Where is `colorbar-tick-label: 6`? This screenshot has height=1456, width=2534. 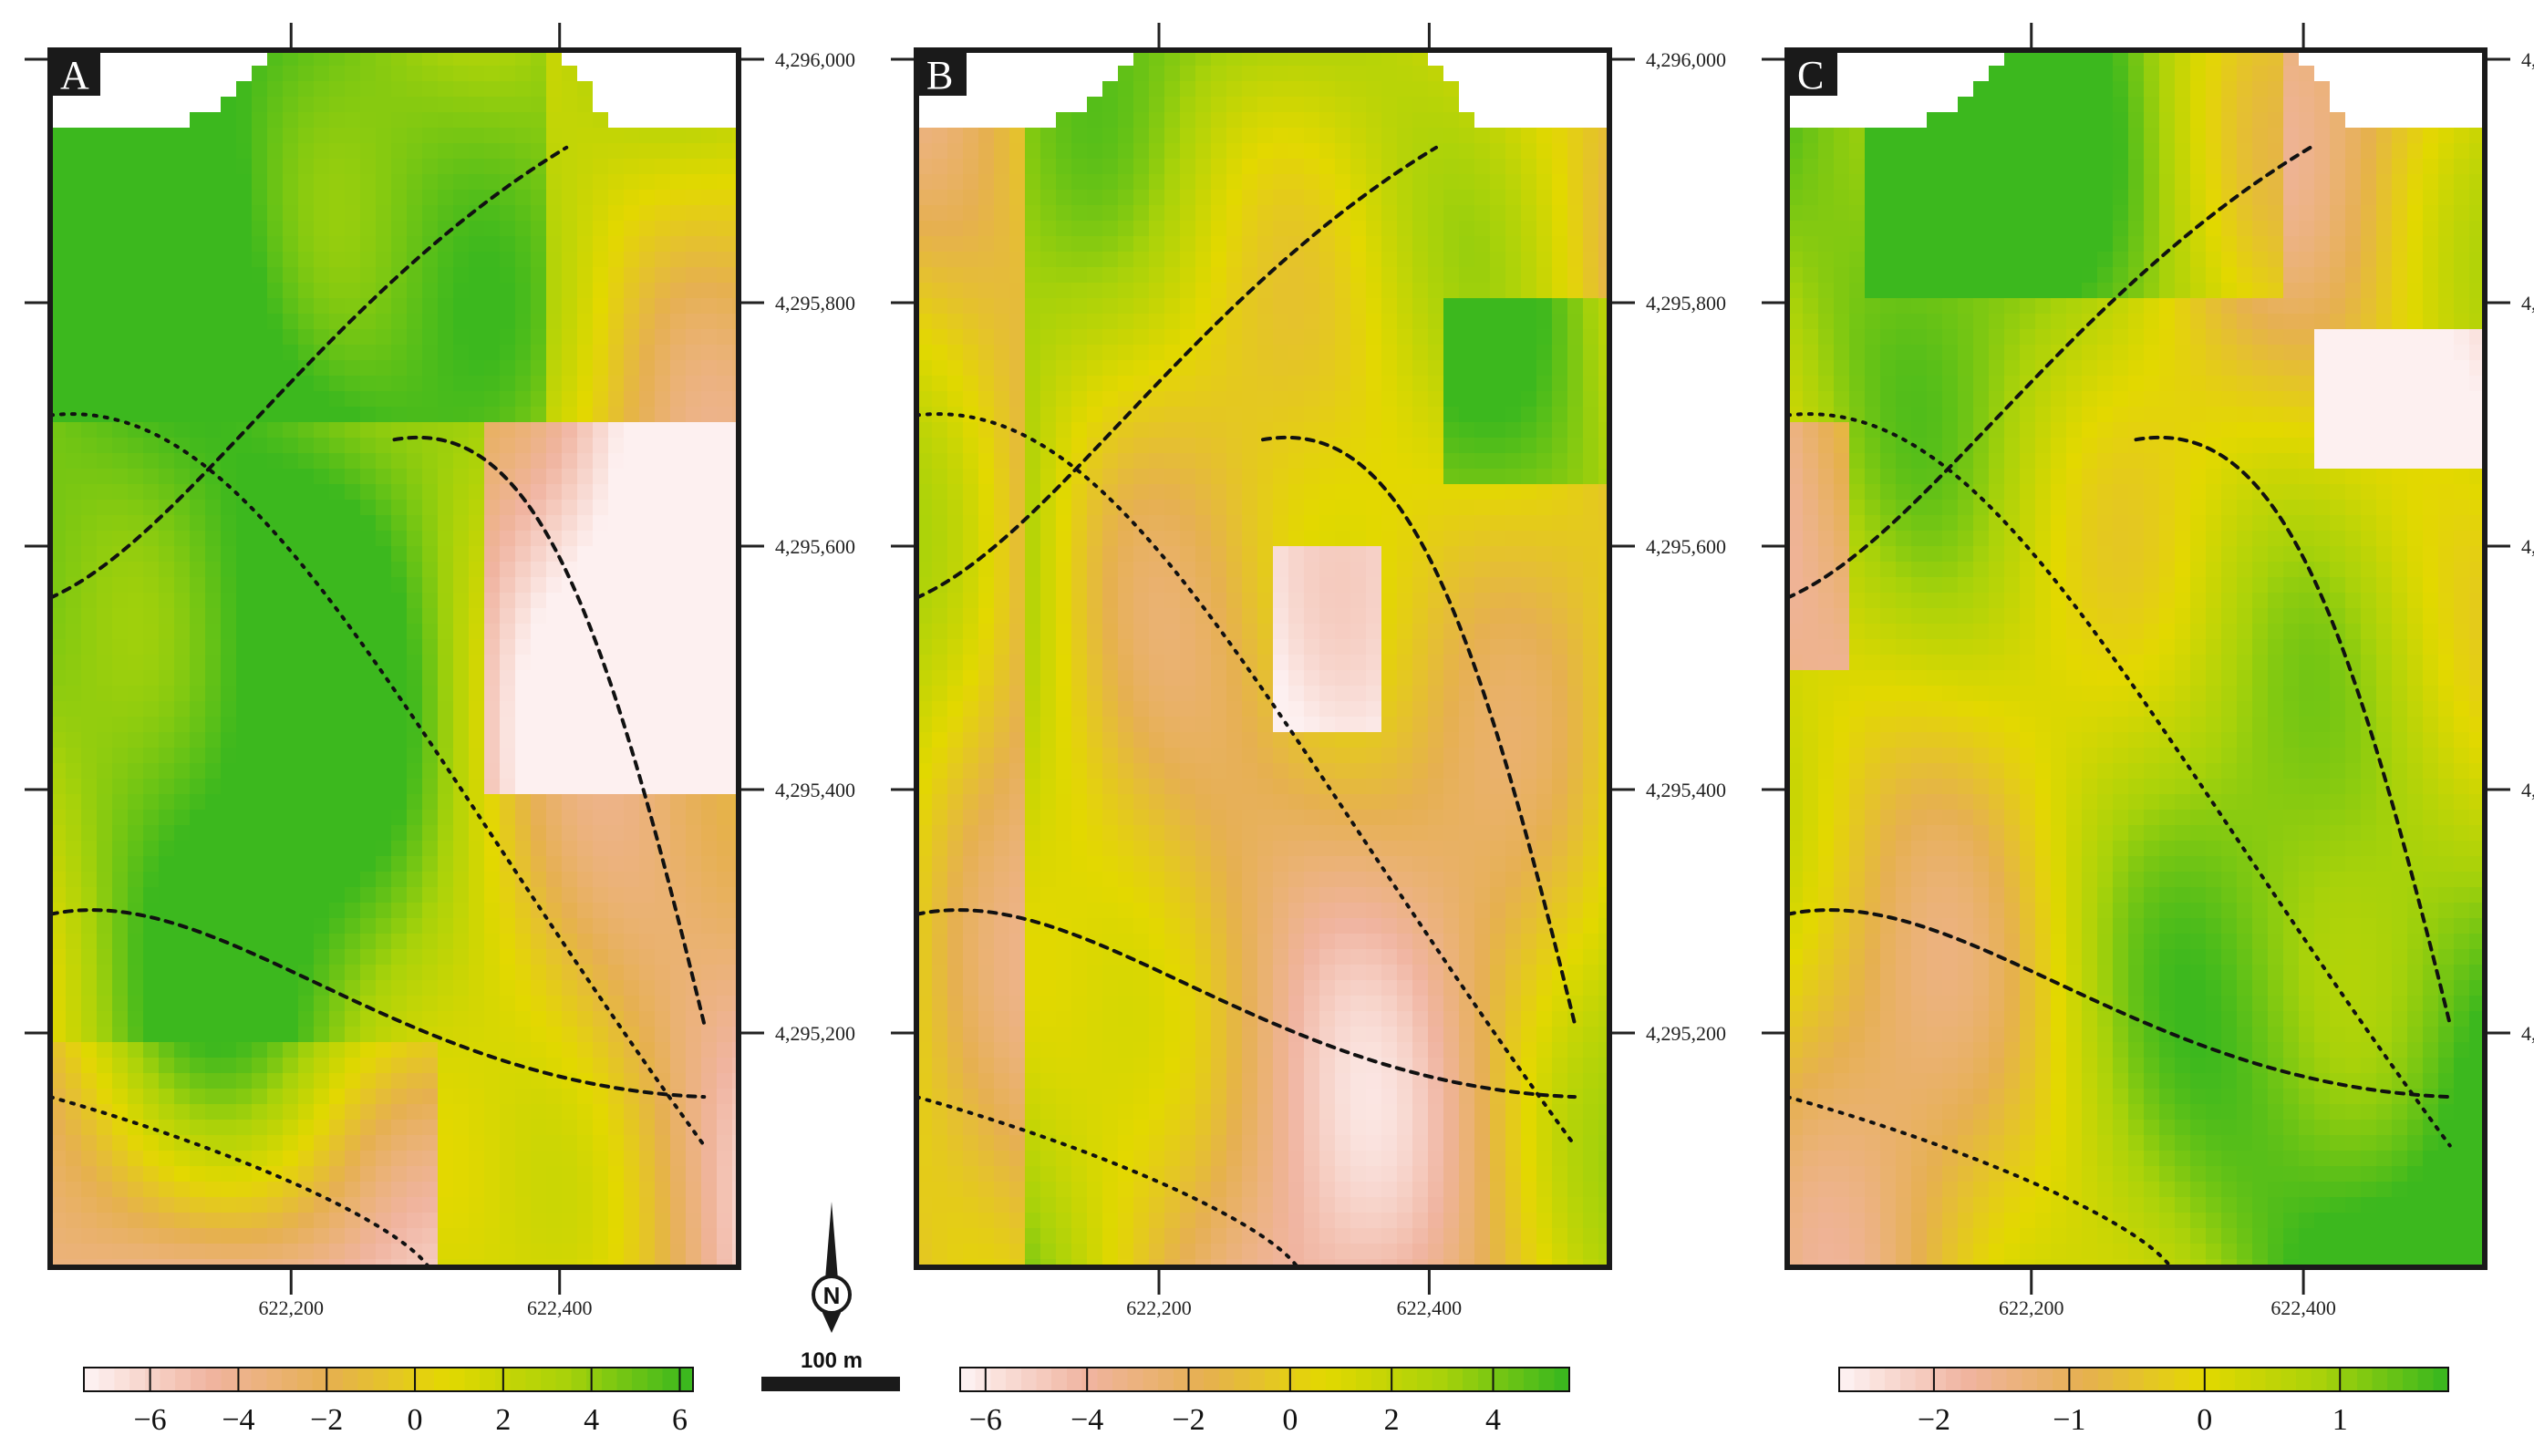
colorbar-tick-label: 6 is located at coordinates (680, 1420).